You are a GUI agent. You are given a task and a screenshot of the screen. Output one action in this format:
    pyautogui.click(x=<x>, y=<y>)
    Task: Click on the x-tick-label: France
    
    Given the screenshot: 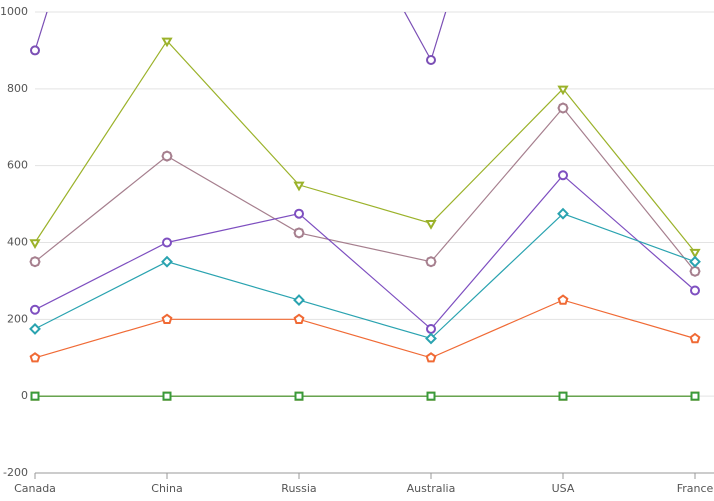 What is the action you would take?
    pyautogui.click(x=695, y=488)
    